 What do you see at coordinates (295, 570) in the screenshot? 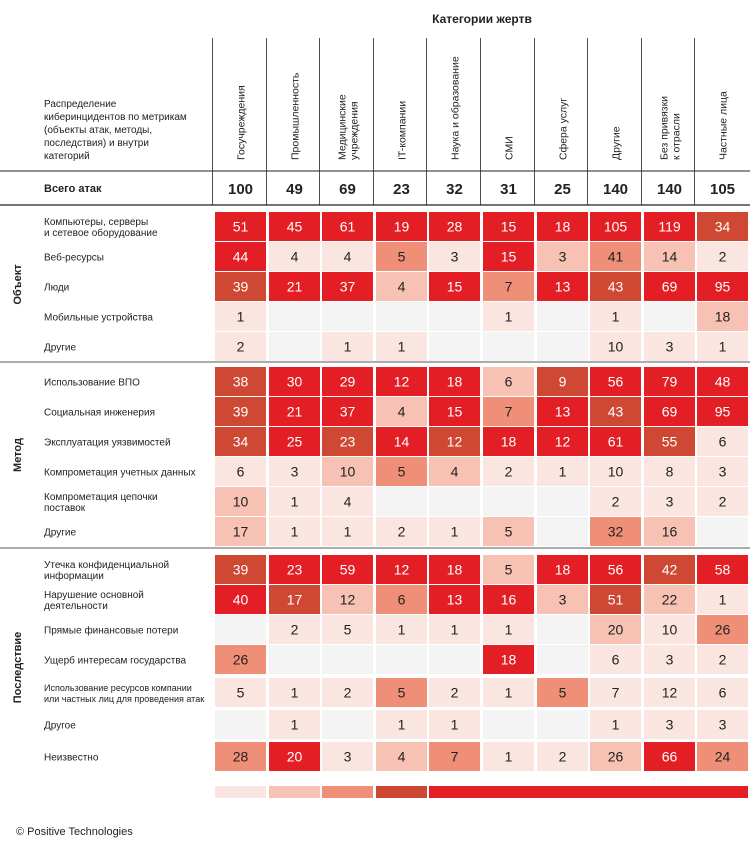
I see `cell-value: 23` at bounding box center [295, 570].